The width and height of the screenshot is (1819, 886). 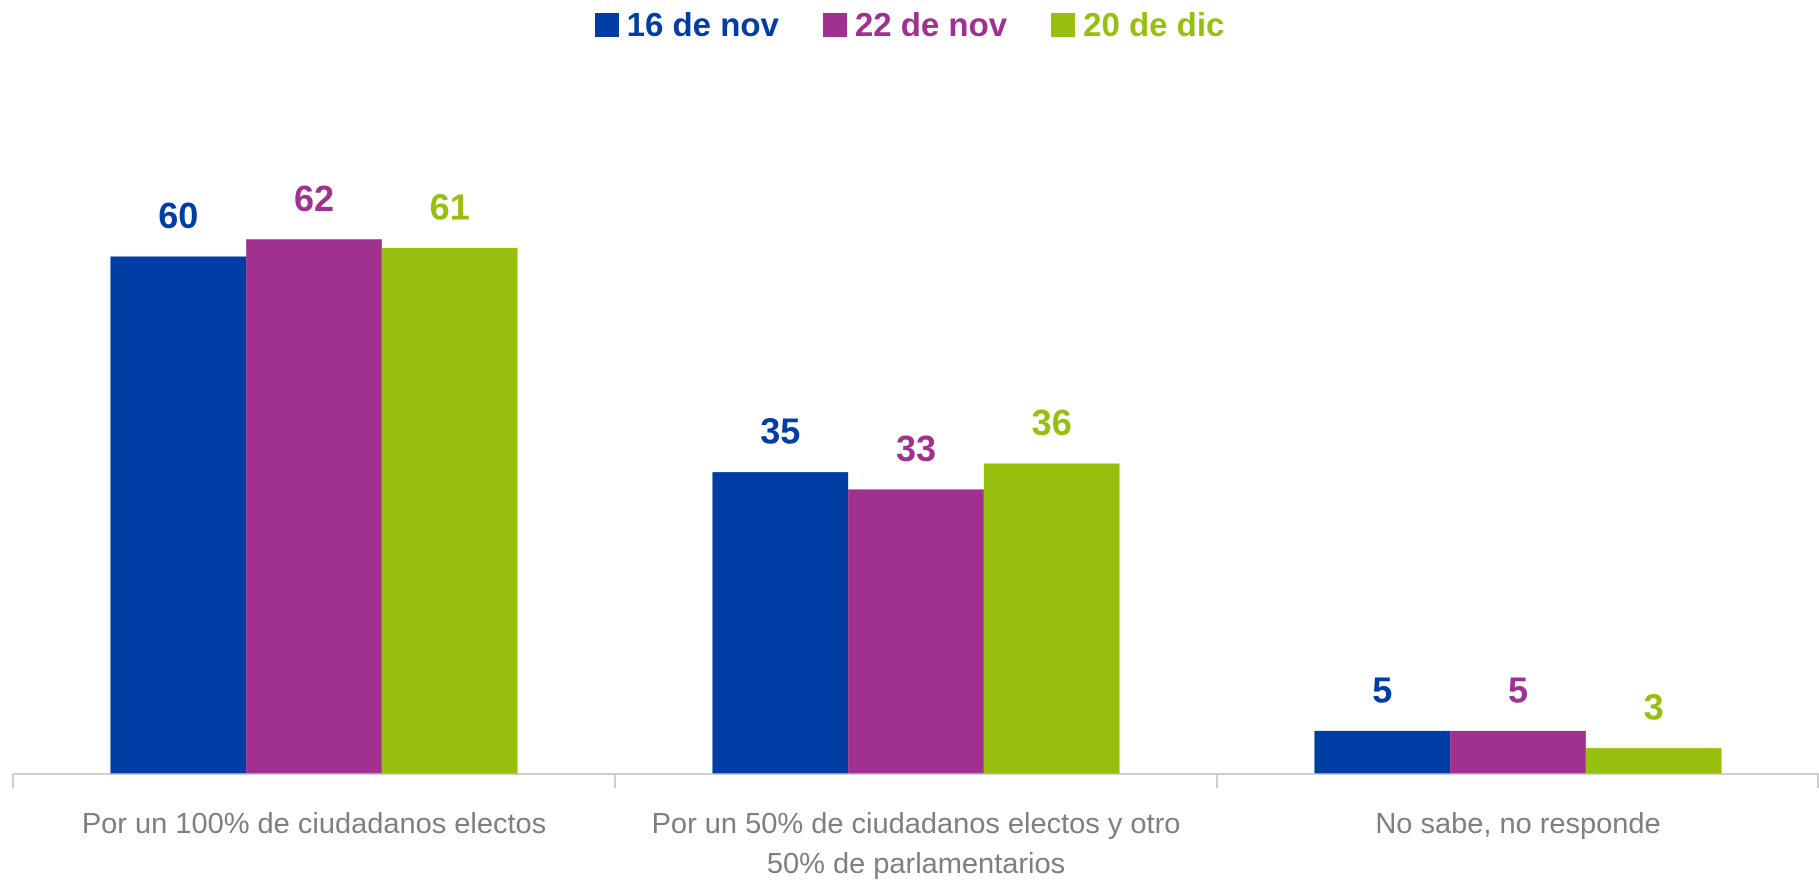 What do you see at coordinates (1052, 422) in the screenshot?
I see `value-label: 36` at bounding box center [1052, 422].